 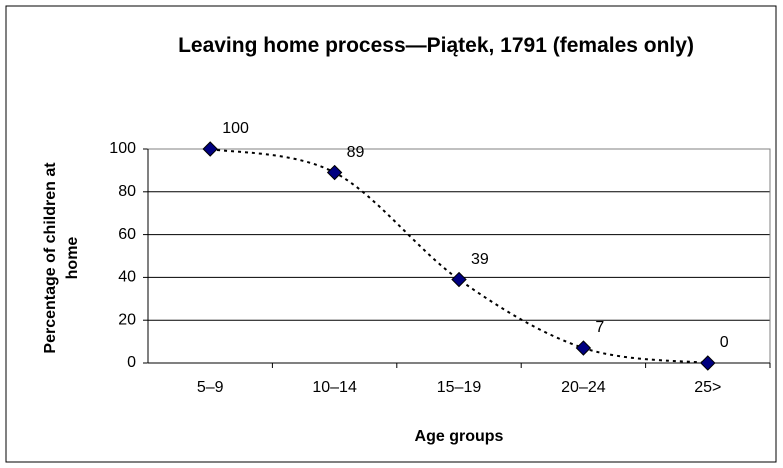 What do you see at coordinates (210, 387) in the screenshot?
I see `x-tick-label: 5–9` at bounding box center [210, 387].